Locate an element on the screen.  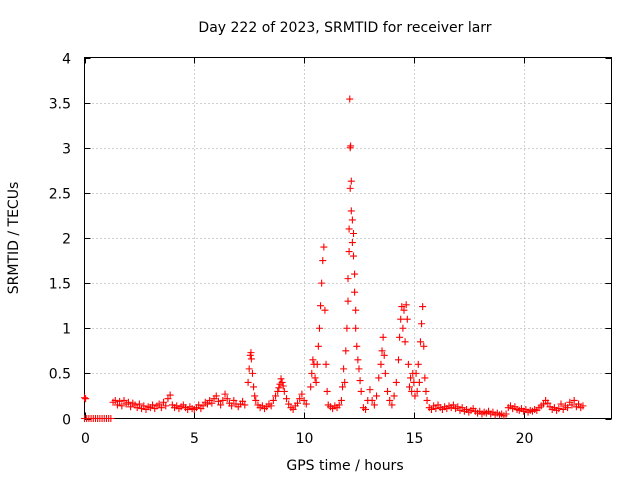
y-tick-label: 2.5 is located at coordinates (60, 195).